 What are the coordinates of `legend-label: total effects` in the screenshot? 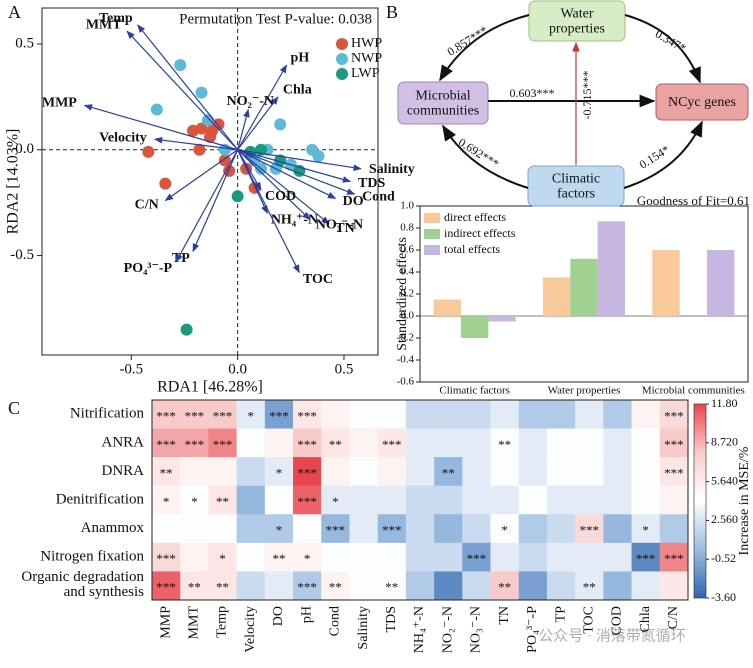 It's located at (472, 249).